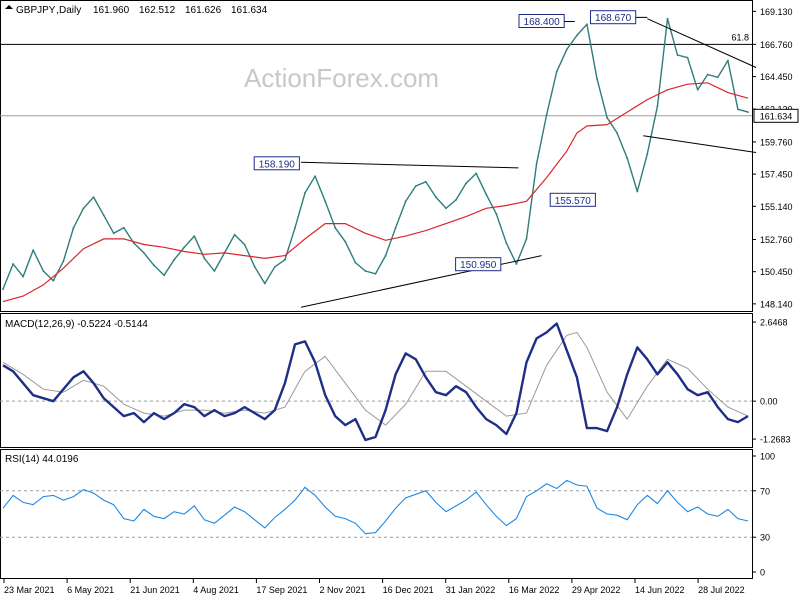 This screenshot has width=800, height=605. What do you see at coordinates (721, 590) in the screenshot?
I see `date-tick-label: 28 Jul 2022` at bounding box center [721, 590].